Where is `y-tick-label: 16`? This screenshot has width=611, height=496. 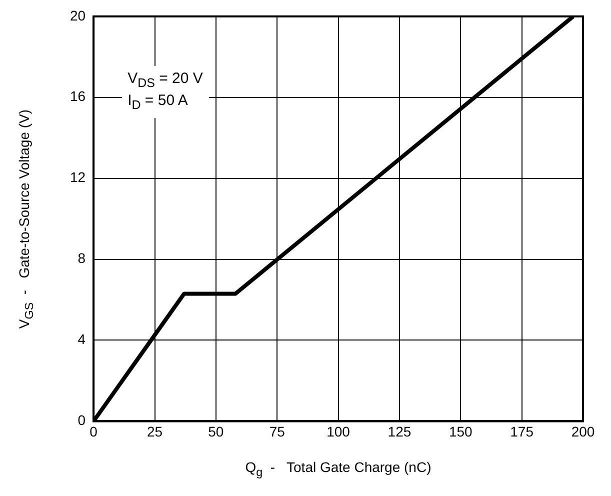
y-tick-label: 16 is located at coordinates (78, 96).